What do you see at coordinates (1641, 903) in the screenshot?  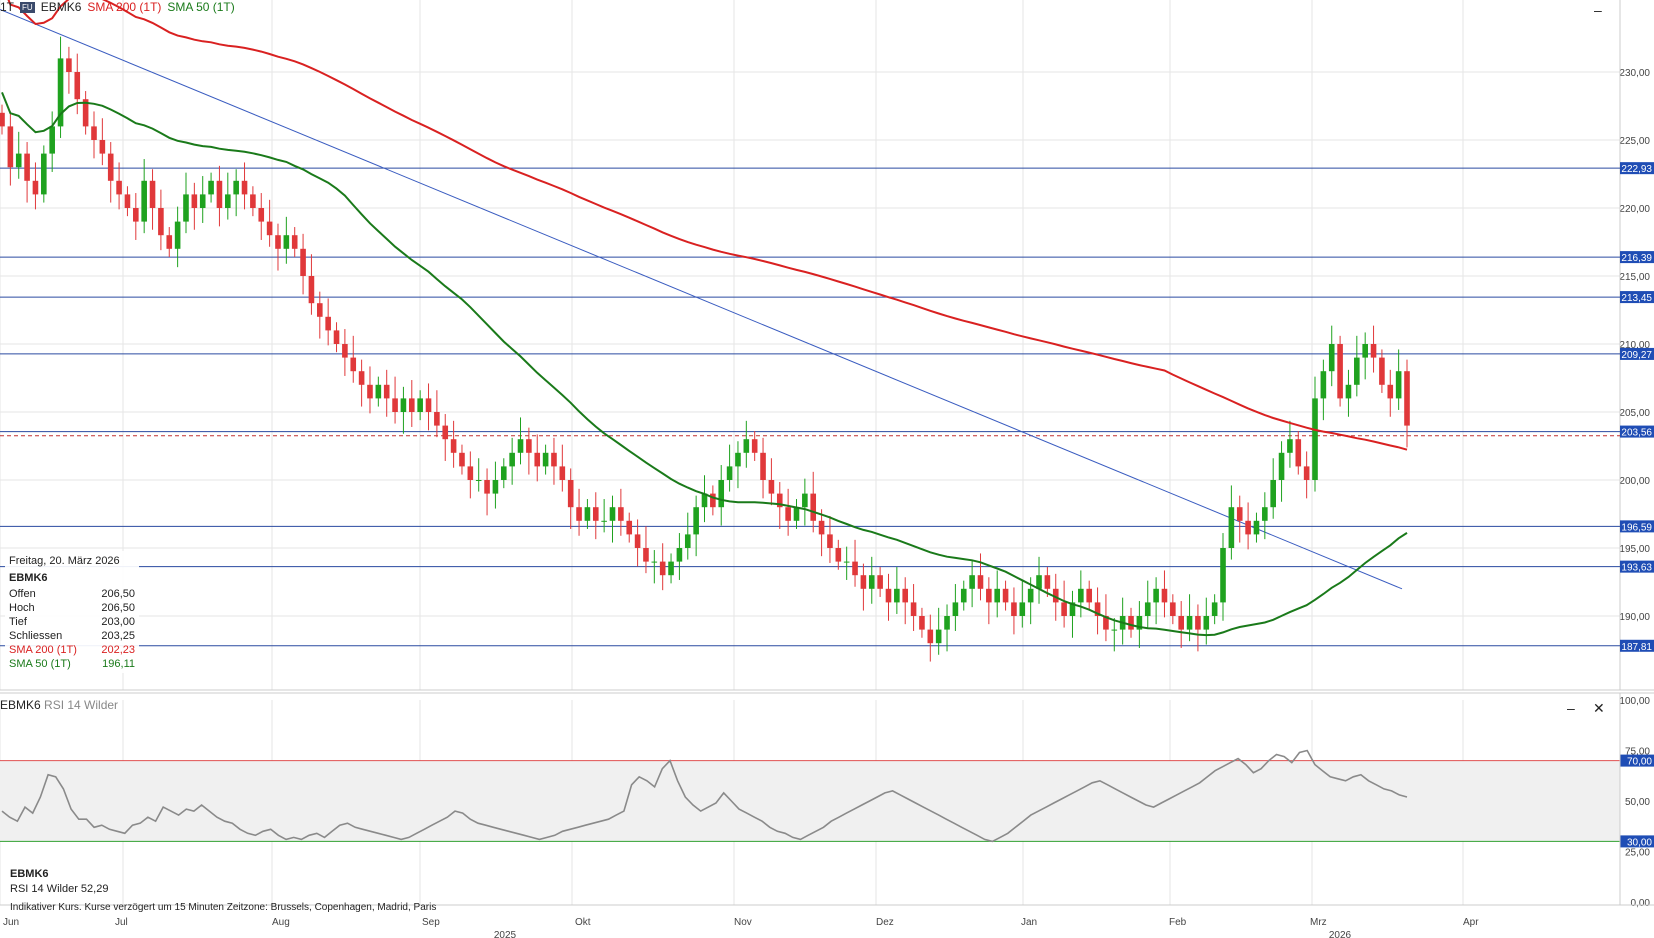 I see `rsi-tick-label: 0,00` at bounding box center [1641, 903].